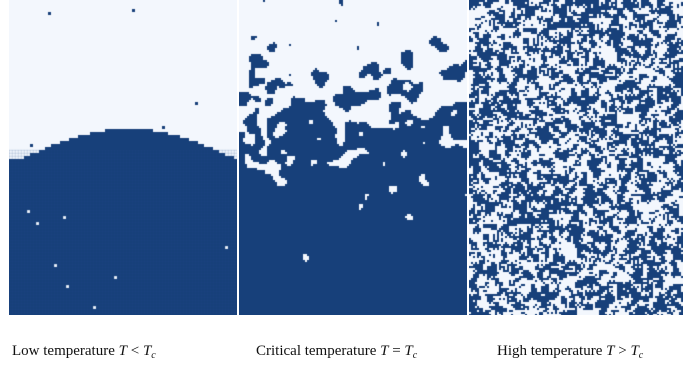 This screenshot has height=370, width=683. Describe the element at coordinates (622, 351) in the screenshot. I see `caption-relation: >` at that location.